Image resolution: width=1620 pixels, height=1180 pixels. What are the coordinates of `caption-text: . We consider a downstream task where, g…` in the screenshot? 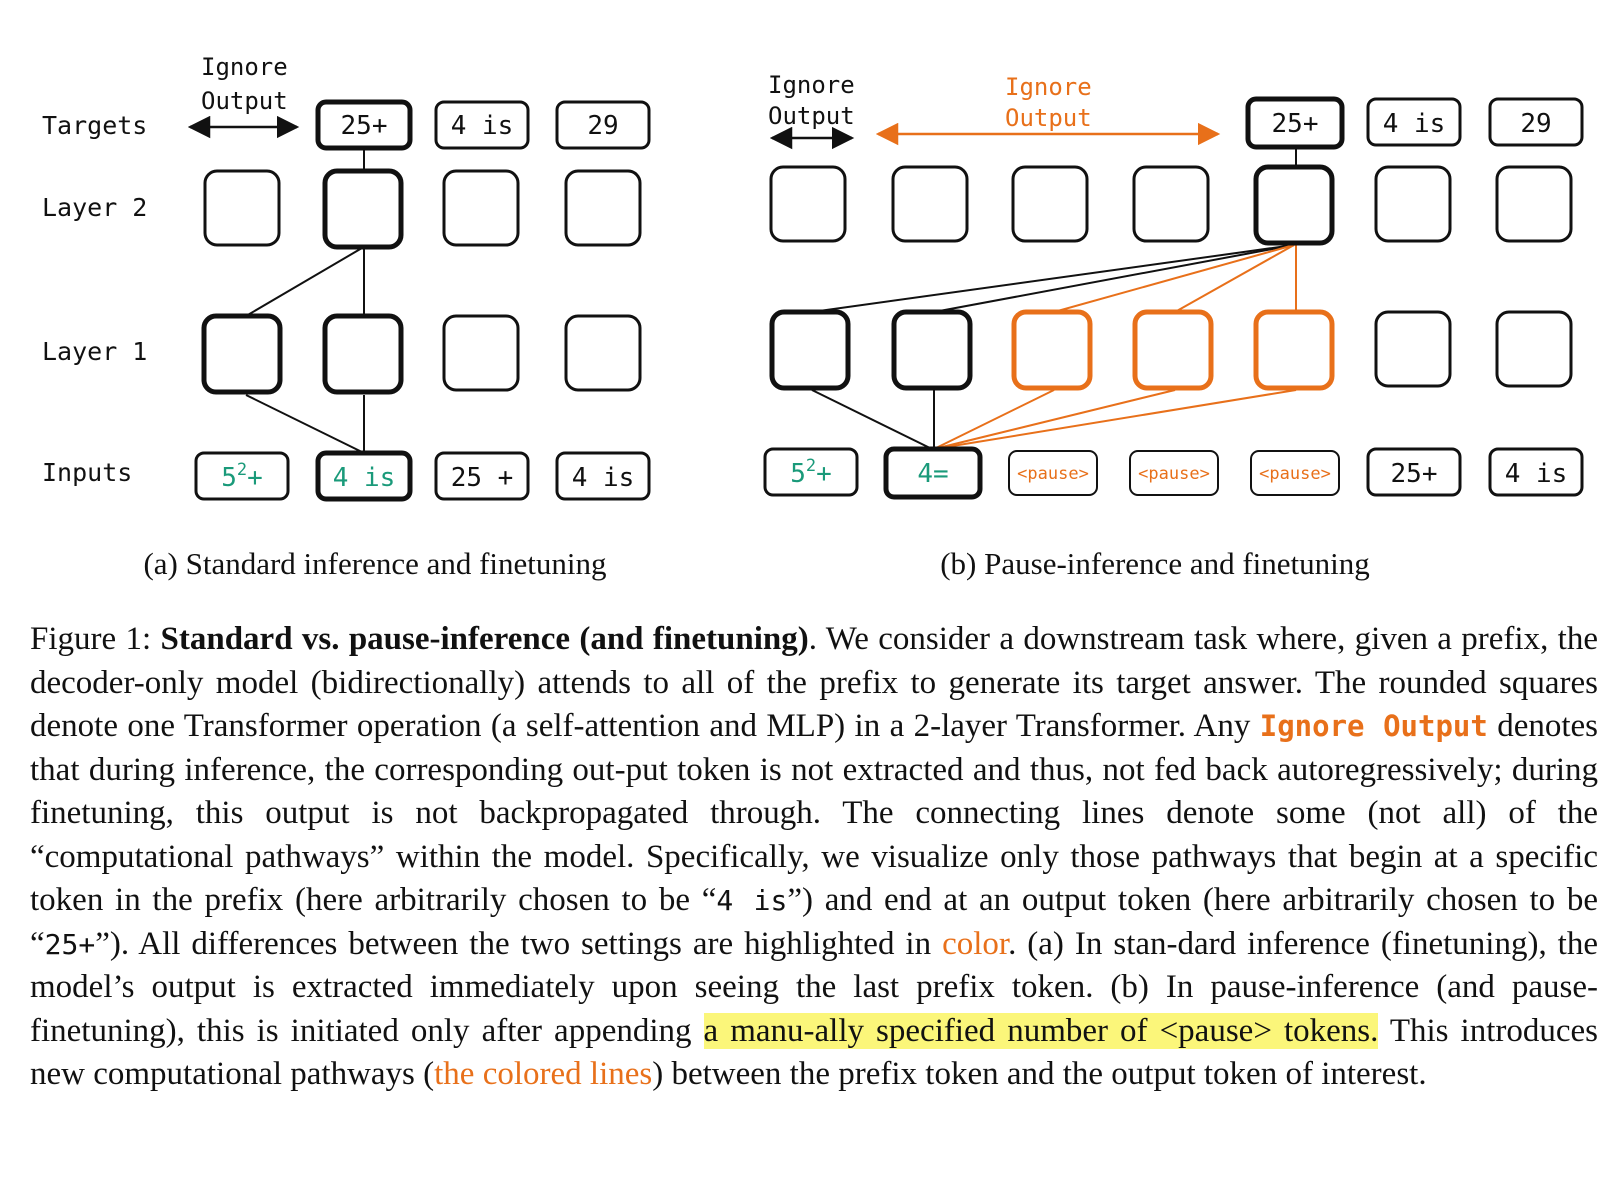 It's located at (814, 682).